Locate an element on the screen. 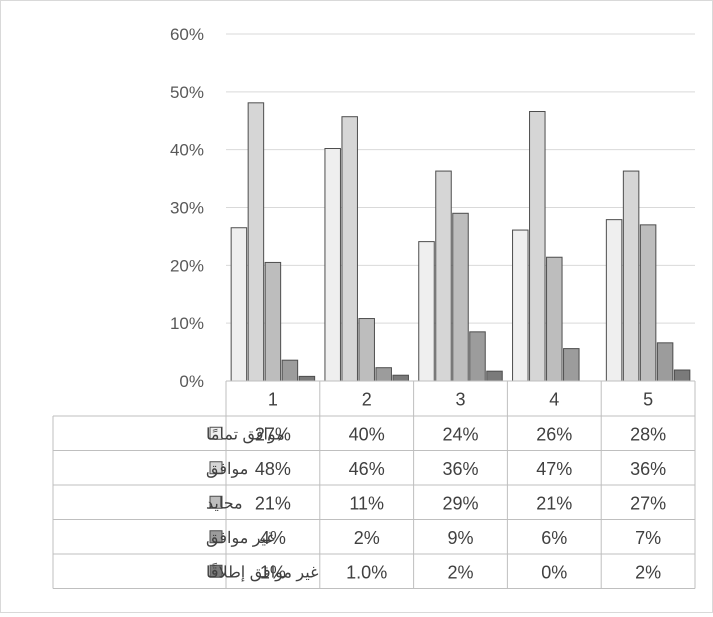  y-tick-label: 30% is located at coordinates (187, 208).